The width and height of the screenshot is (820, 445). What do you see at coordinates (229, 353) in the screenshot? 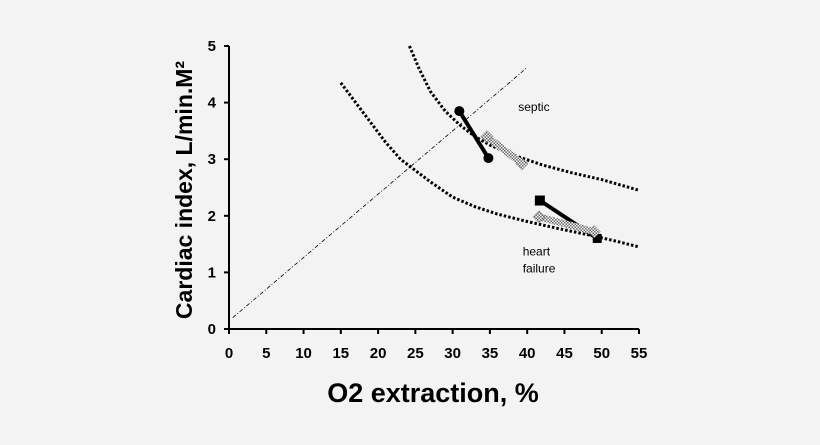
I see `x-tick-label: 0` at bounding box center [229, 353].